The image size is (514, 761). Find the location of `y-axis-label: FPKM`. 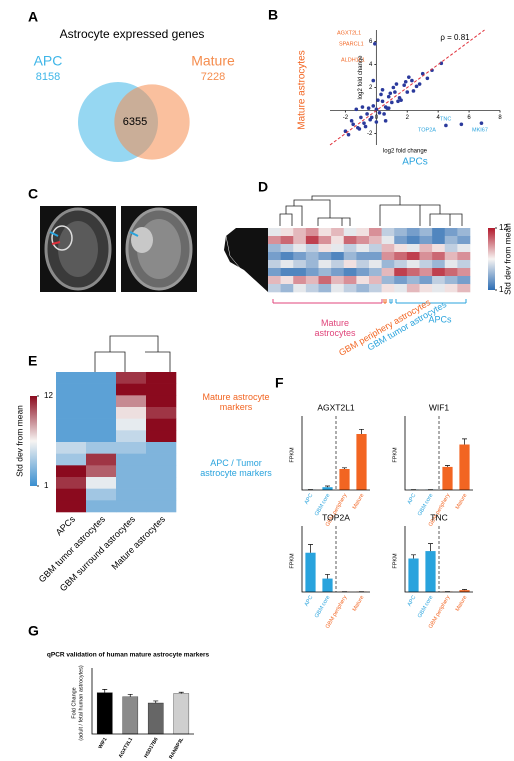

y-axis-label: FPKM is located at coordinates (292, 561).